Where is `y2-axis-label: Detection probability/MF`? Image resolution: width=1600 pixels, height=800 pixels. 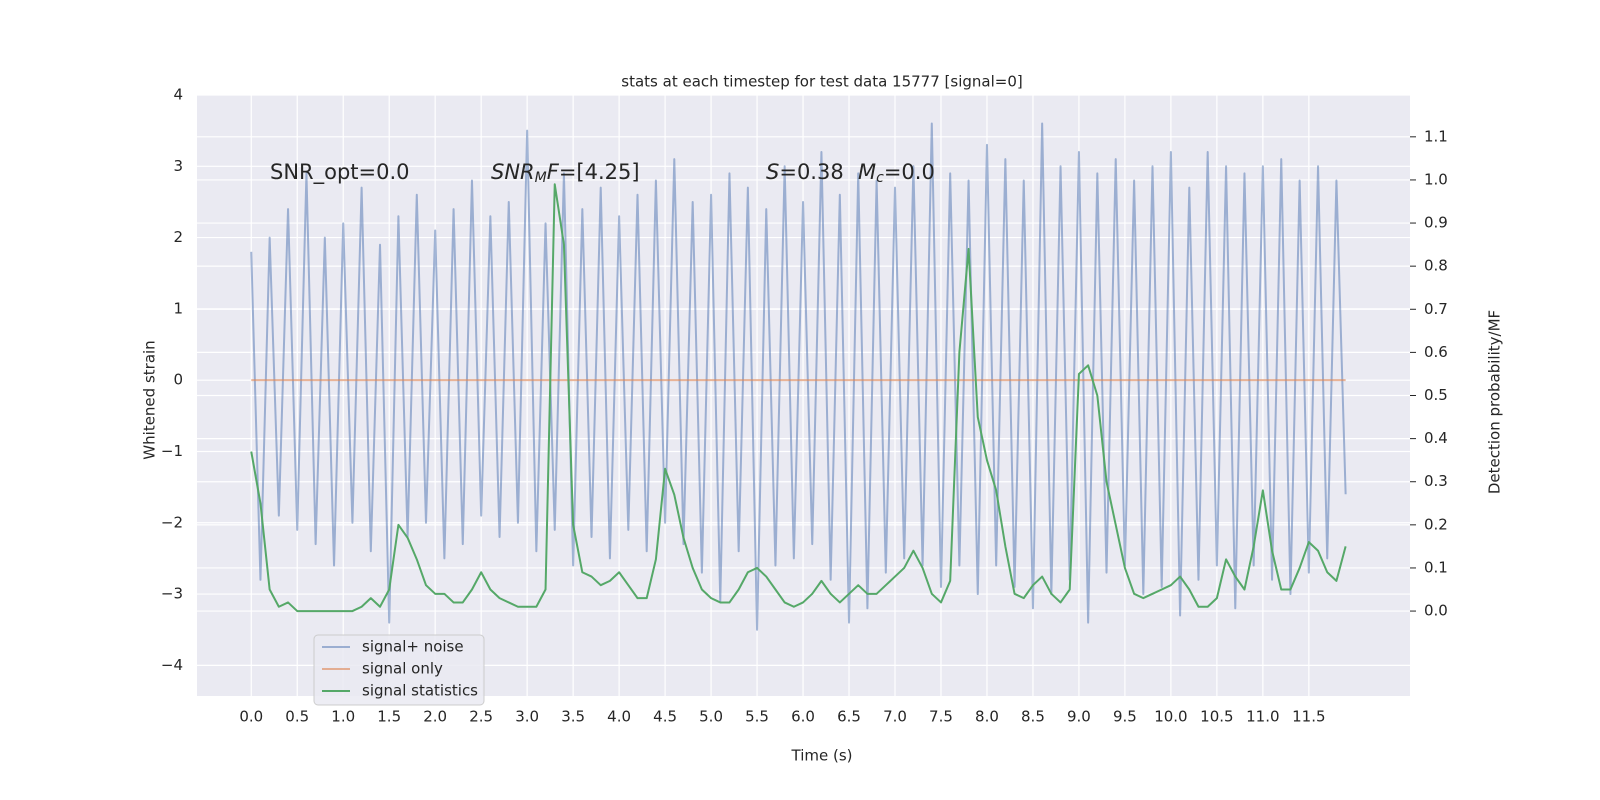 y2-axis-label: Detection probability/MF is located at coordinates (1495, 402).